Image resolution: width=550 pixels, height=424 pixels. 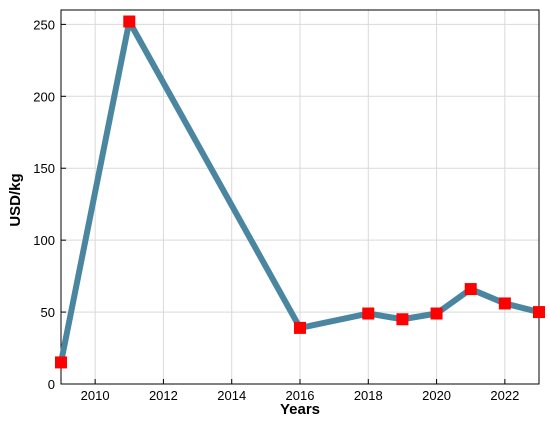 What do you see at coordinates (44, 24) in the screenshot?
I see `y-tick-label: 250` at bounding box center [44, 24].